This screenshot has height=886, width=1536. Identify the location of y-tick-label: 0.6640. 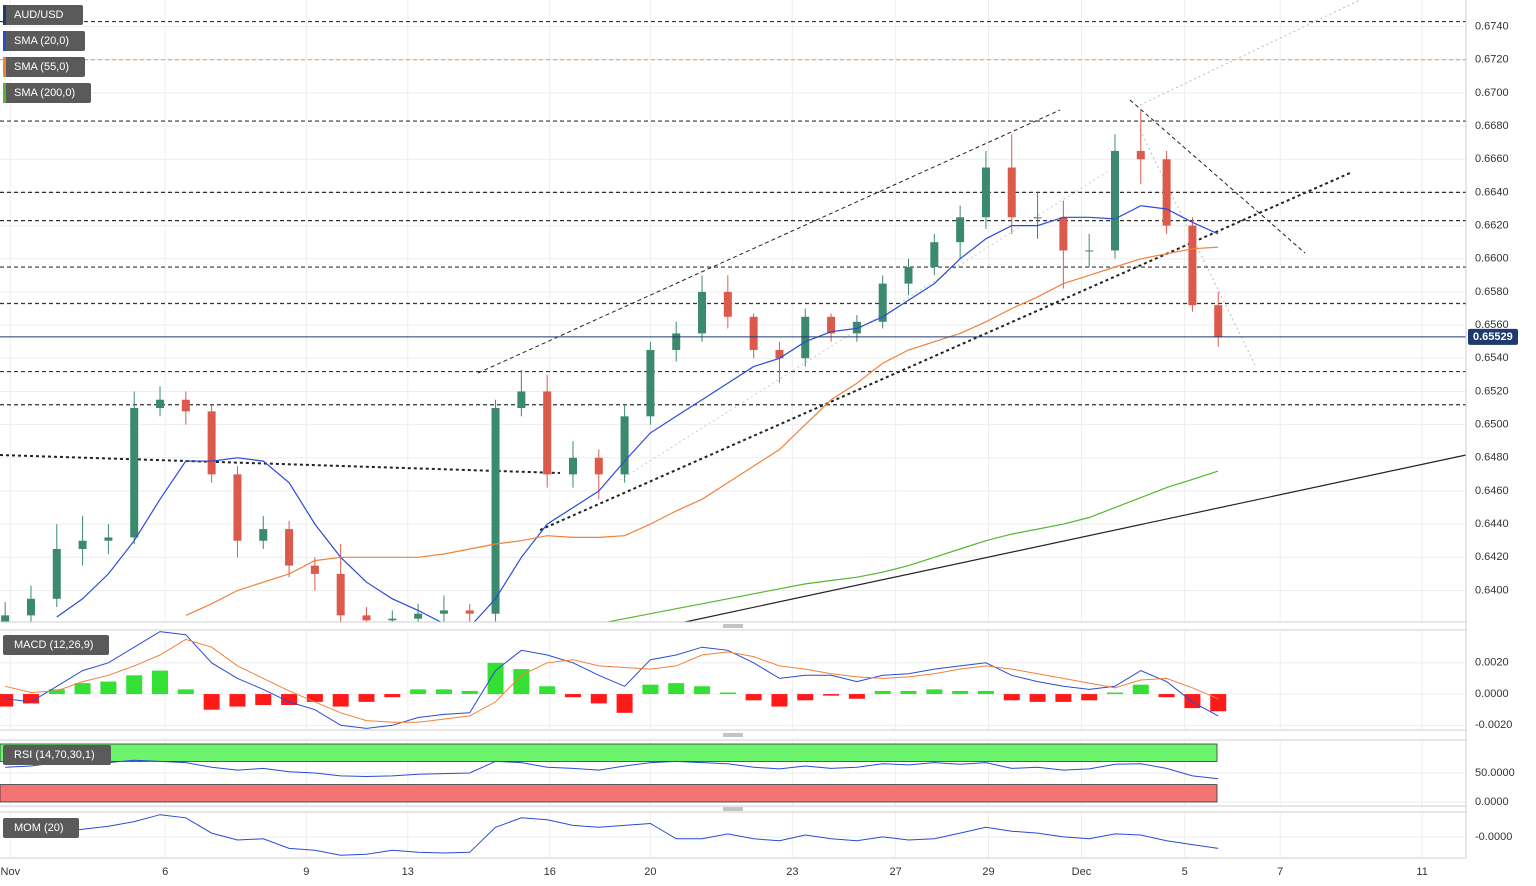
(1492, 192).